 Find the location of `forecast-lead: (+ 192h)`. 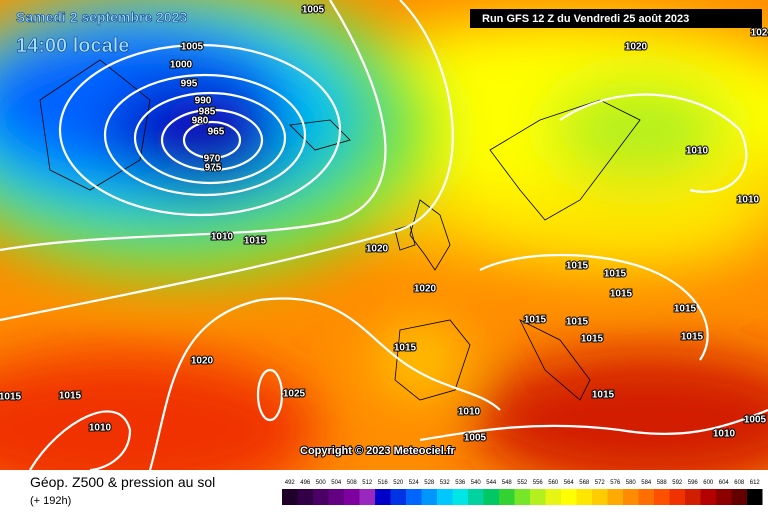

forecast-lead: (+ 192h) is located at coordinates (50, 501).